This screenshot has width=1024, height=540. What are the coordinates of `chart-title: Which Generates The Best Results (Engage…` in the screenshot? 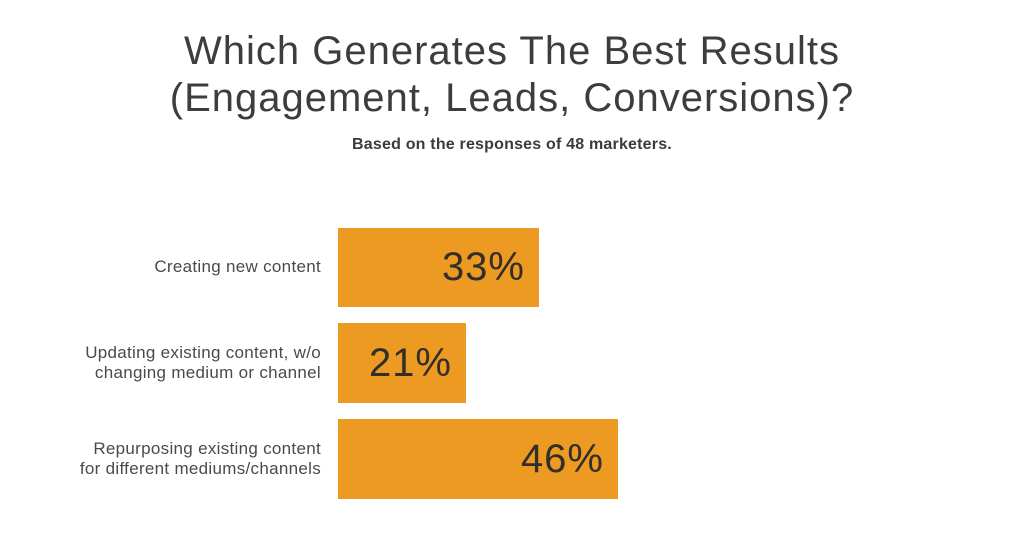 It's located at (512, 74).